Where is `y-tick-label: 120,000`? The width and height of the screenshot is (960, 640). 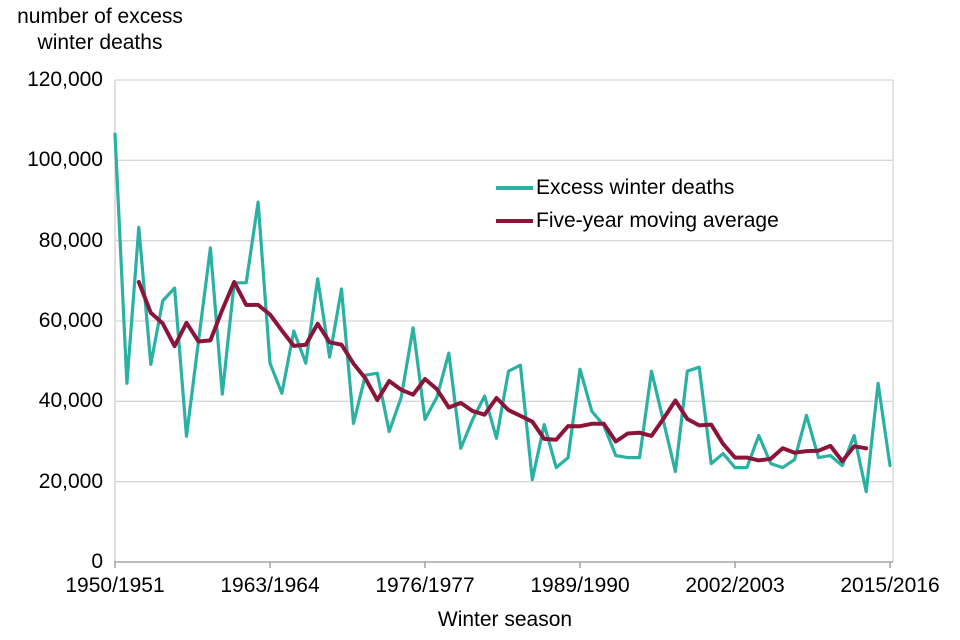
y-tick-label: 120,000 is located at coordinates (65, 79).